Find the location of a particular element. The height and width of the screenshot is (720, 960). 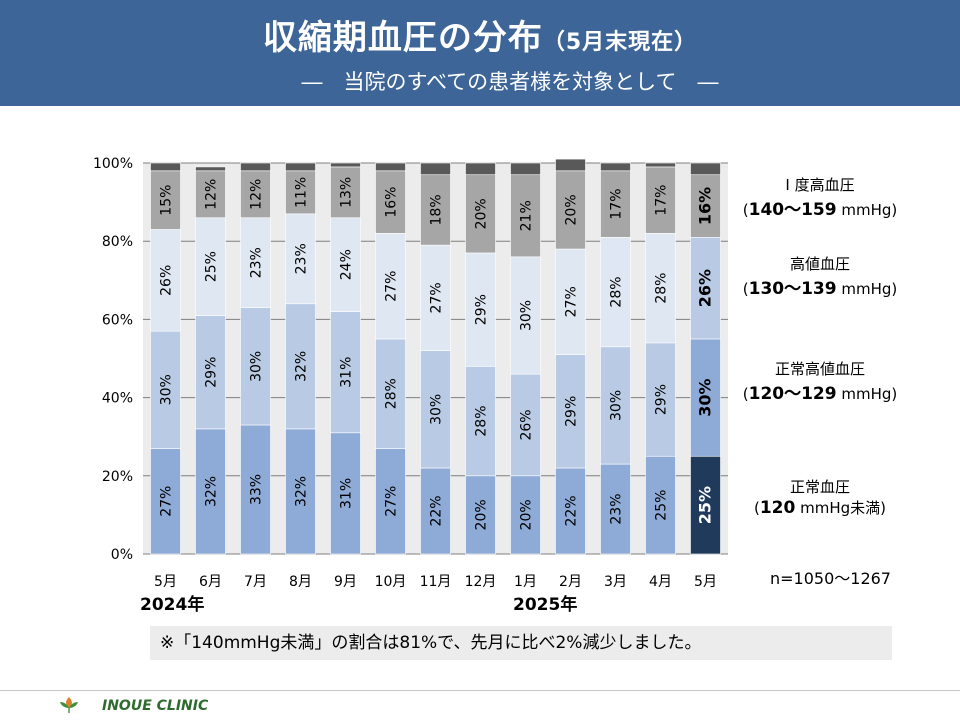

x-tick-label: 8月 is located at coordinates (300, 582).